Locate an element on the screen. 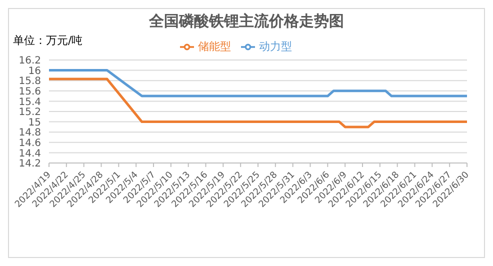 This screenshot has height=266, width=493. y-axis-title: 单位：万元/吨 is located at coordinates (48, 40).